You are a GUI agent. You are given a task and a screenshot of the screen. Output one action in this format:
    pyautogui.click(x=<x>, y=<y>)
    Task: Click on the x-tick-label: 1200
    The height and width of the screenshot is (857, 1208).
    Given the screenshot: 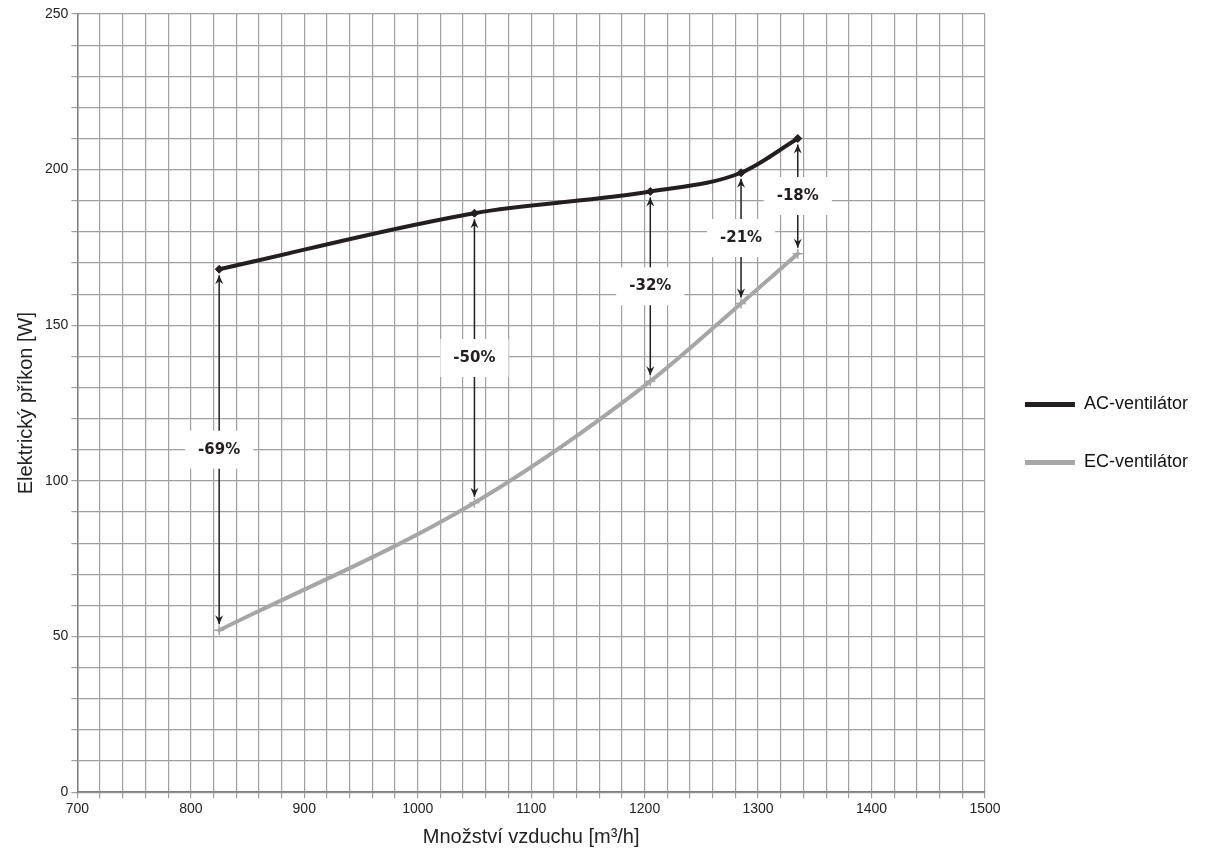 What is the action you would take?
    pyautogui.click(x=645, y=808)
    